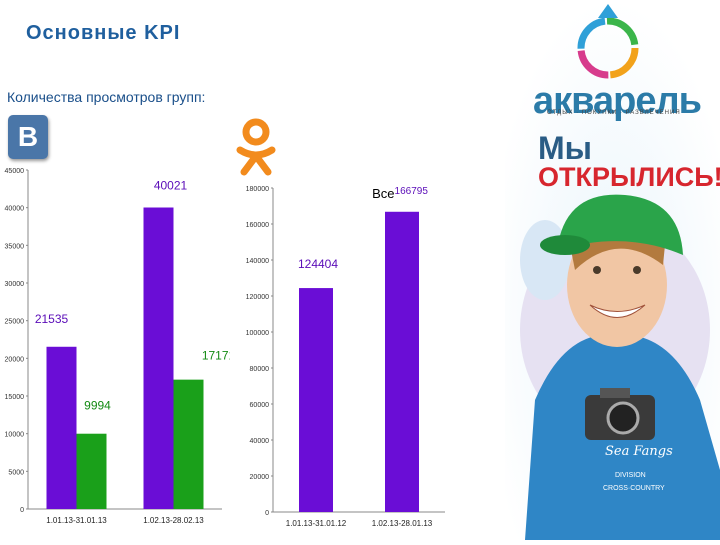  What do you see at coordinates (171, 186) in the screenshot?
I see `data-label: 40021` at bounding box center [171, 186].